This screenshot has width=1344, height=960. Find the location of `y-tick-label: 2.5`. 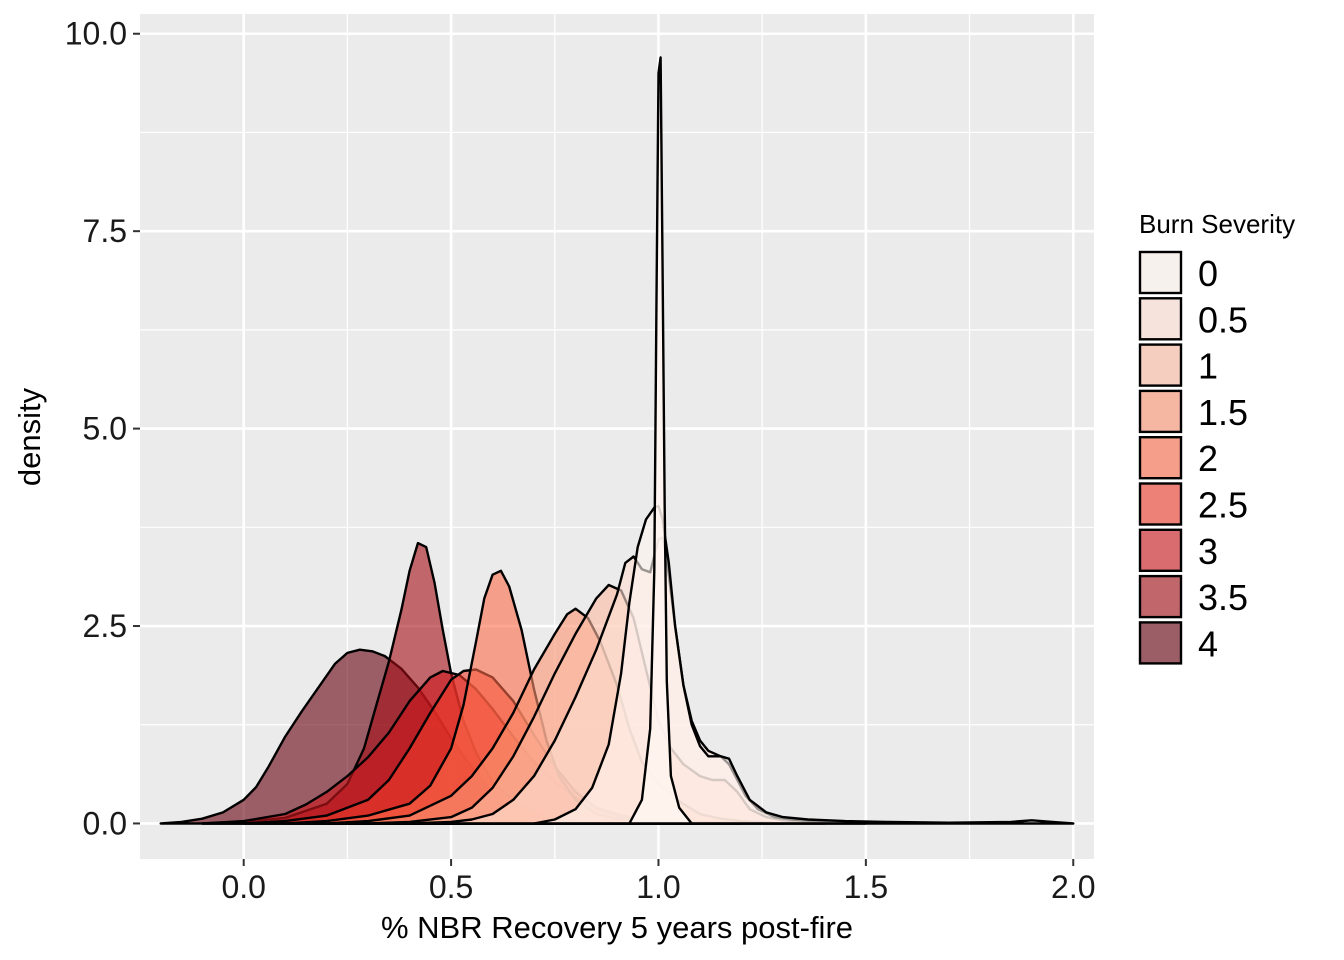

y-tick-label: 2.5 is located at coordinates (105, 626).